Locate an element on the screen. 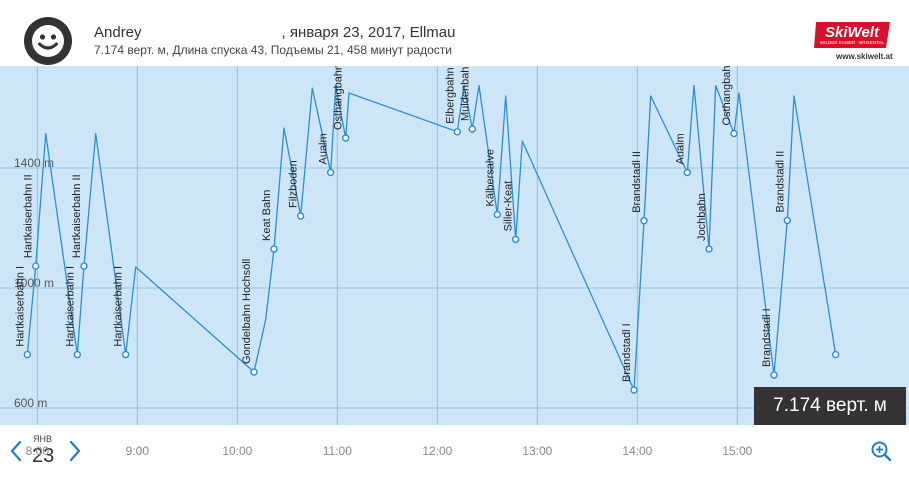 The width and height of the screenshot is (909, 481). chevron-left-icon is located at coordinates (16, 451).